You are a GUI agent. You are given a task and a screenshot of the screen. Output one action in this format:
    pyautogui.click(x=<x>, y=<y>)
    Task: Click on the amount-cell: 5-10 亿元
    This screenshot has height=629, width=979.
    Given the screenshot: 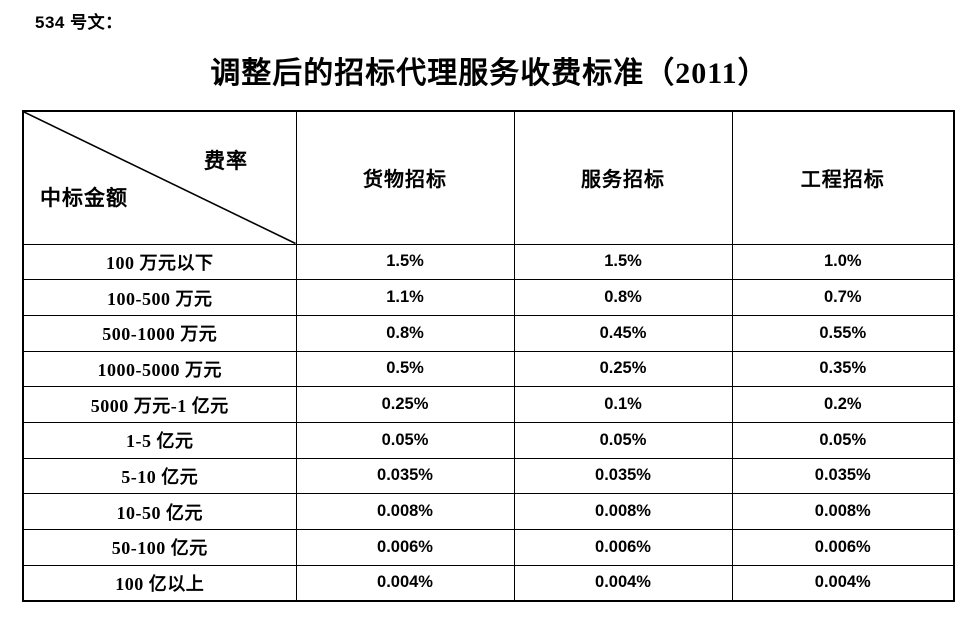 What is the action you would take?
    pyautogui.click(x=159, y=476)
    